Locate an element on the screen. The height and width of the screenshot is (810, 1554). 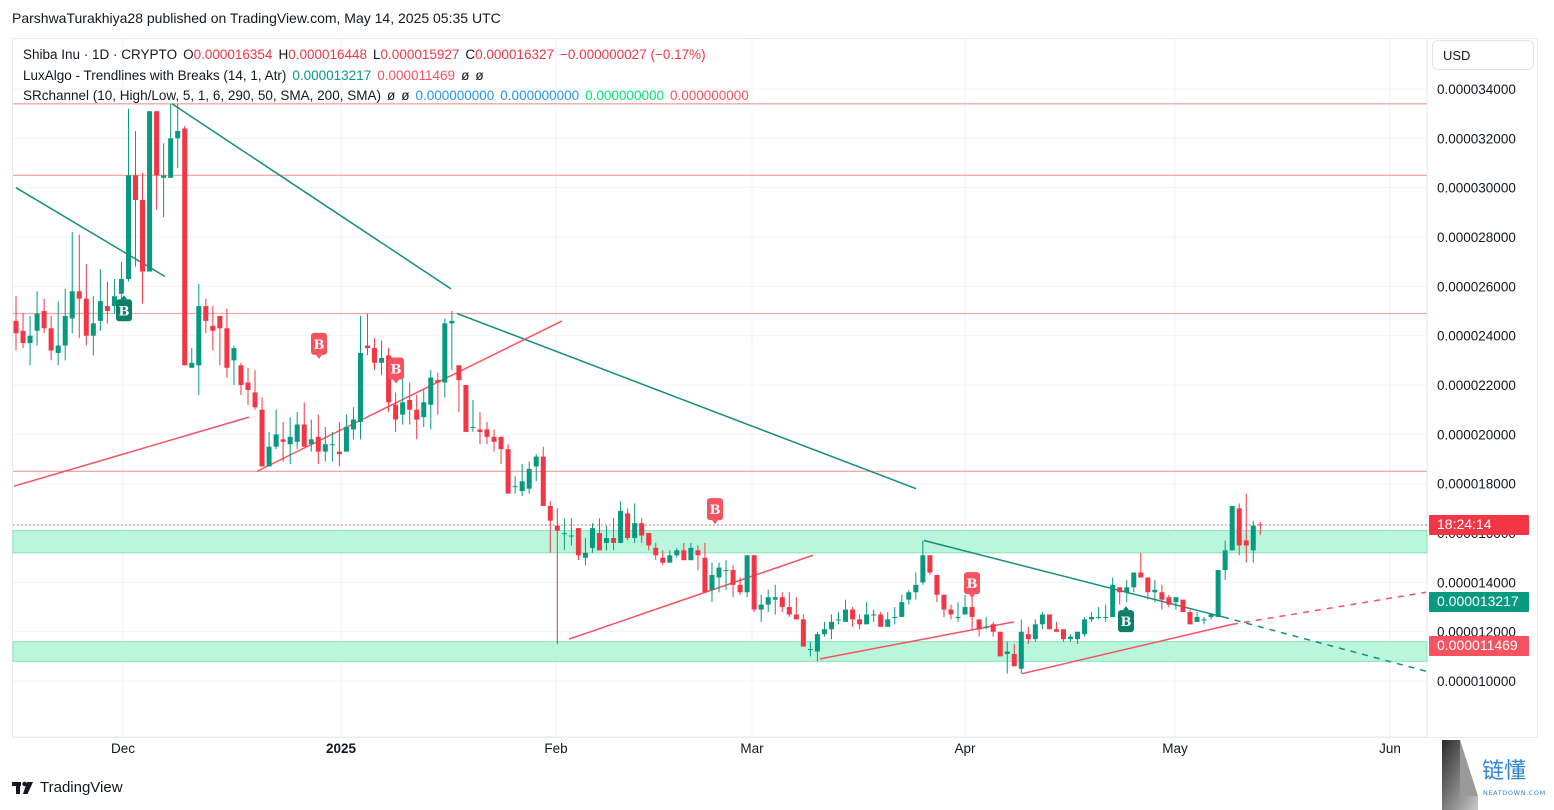
srchannel-value-2: 0.000000000 is located at coordinates (540, 95).